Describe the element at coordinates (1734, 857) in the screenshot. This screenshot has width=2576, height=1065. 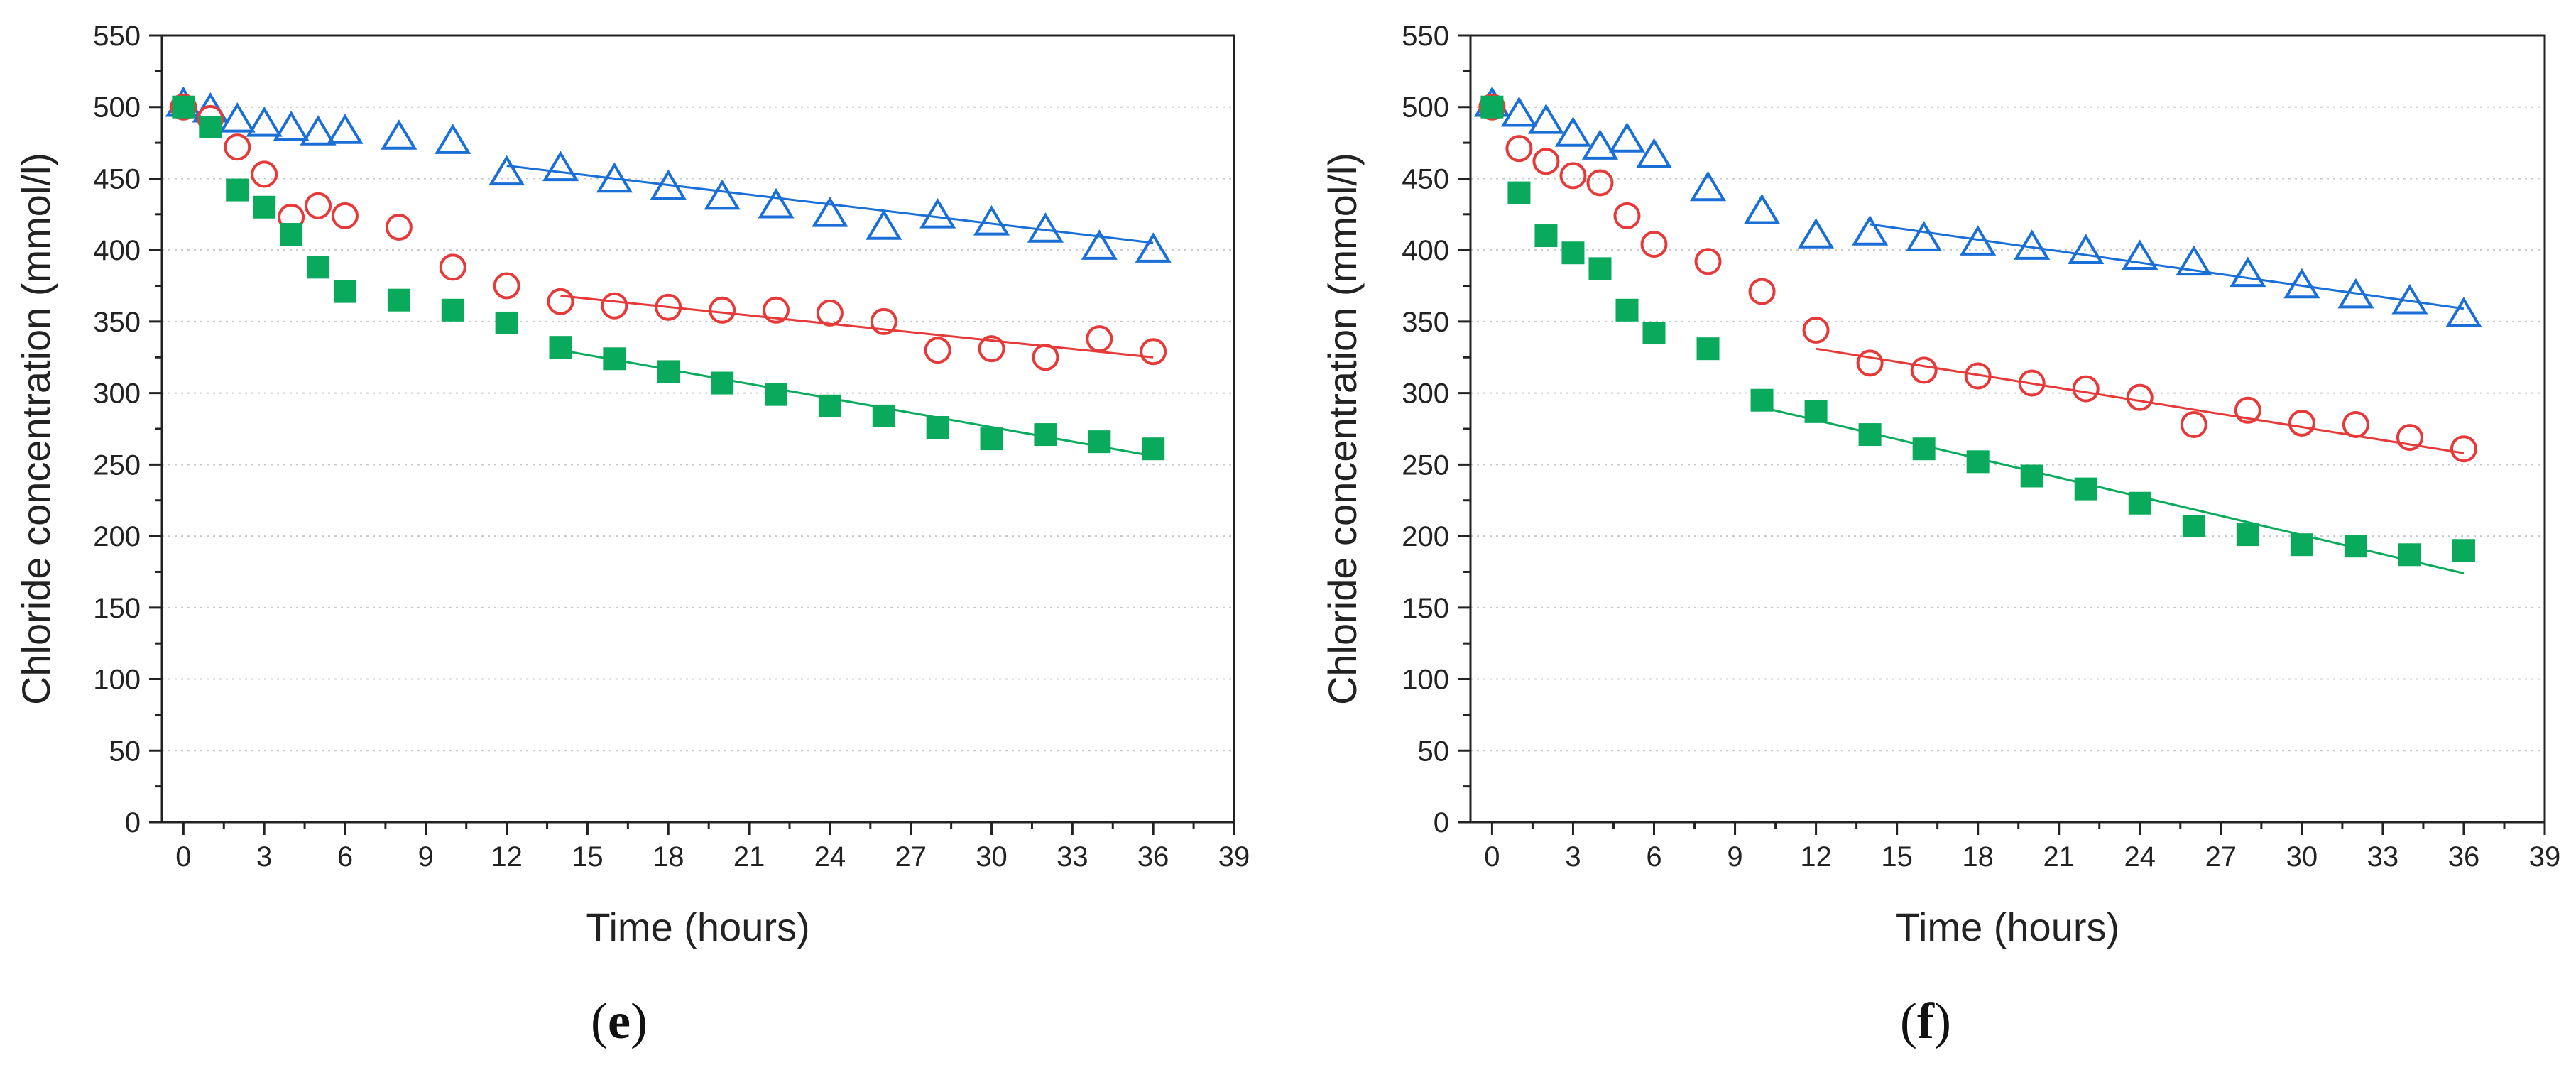
I see `x-tick-label: 9` at that location.